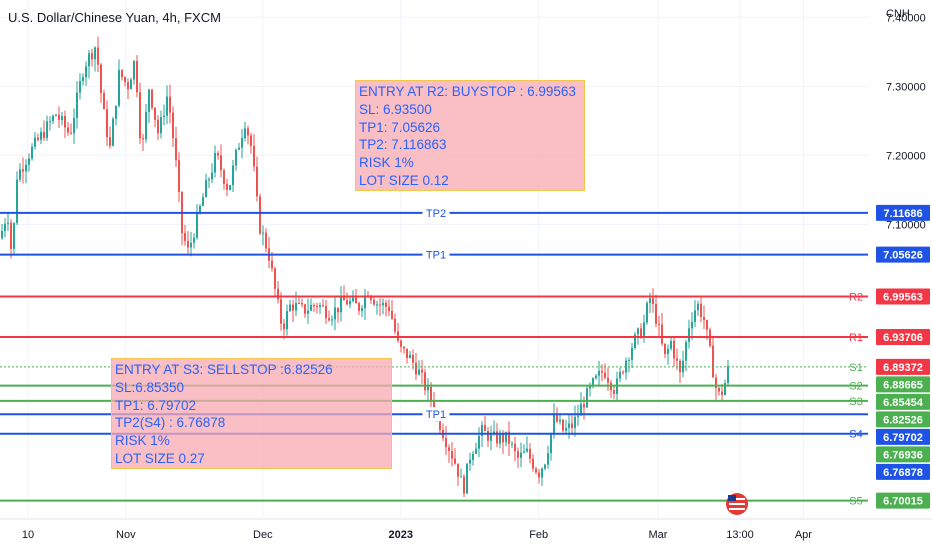 This screenshot has width=932, height=550. I want to click on price-badge-label: 6.88665, so click(903, 385).